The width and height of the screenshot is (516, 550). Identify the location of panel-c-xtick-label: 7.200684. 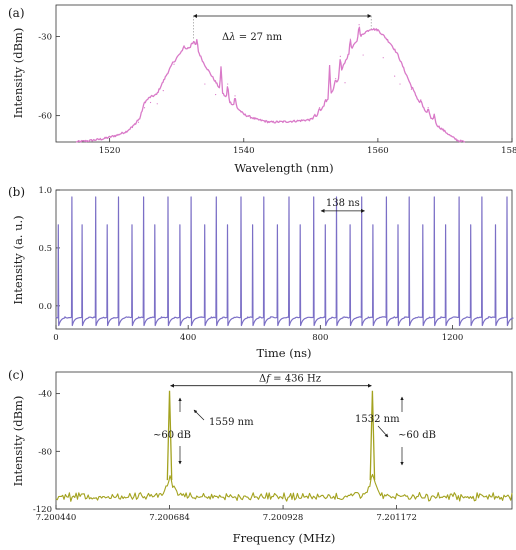
(169, 518).